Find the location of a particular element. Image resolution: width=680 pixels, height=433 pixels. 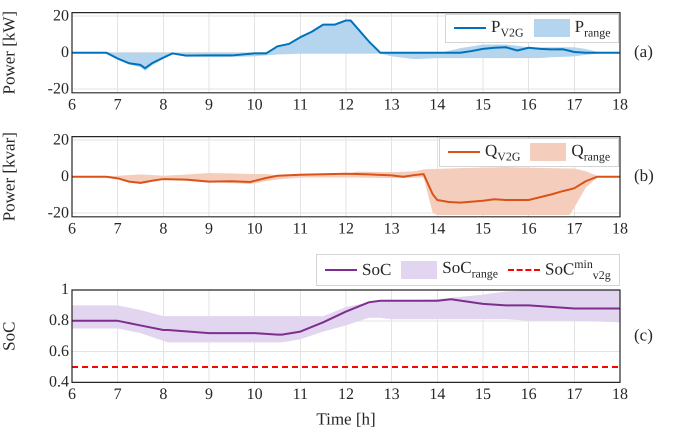

y-tick-label: 1 is located at coordinates (65, 289).